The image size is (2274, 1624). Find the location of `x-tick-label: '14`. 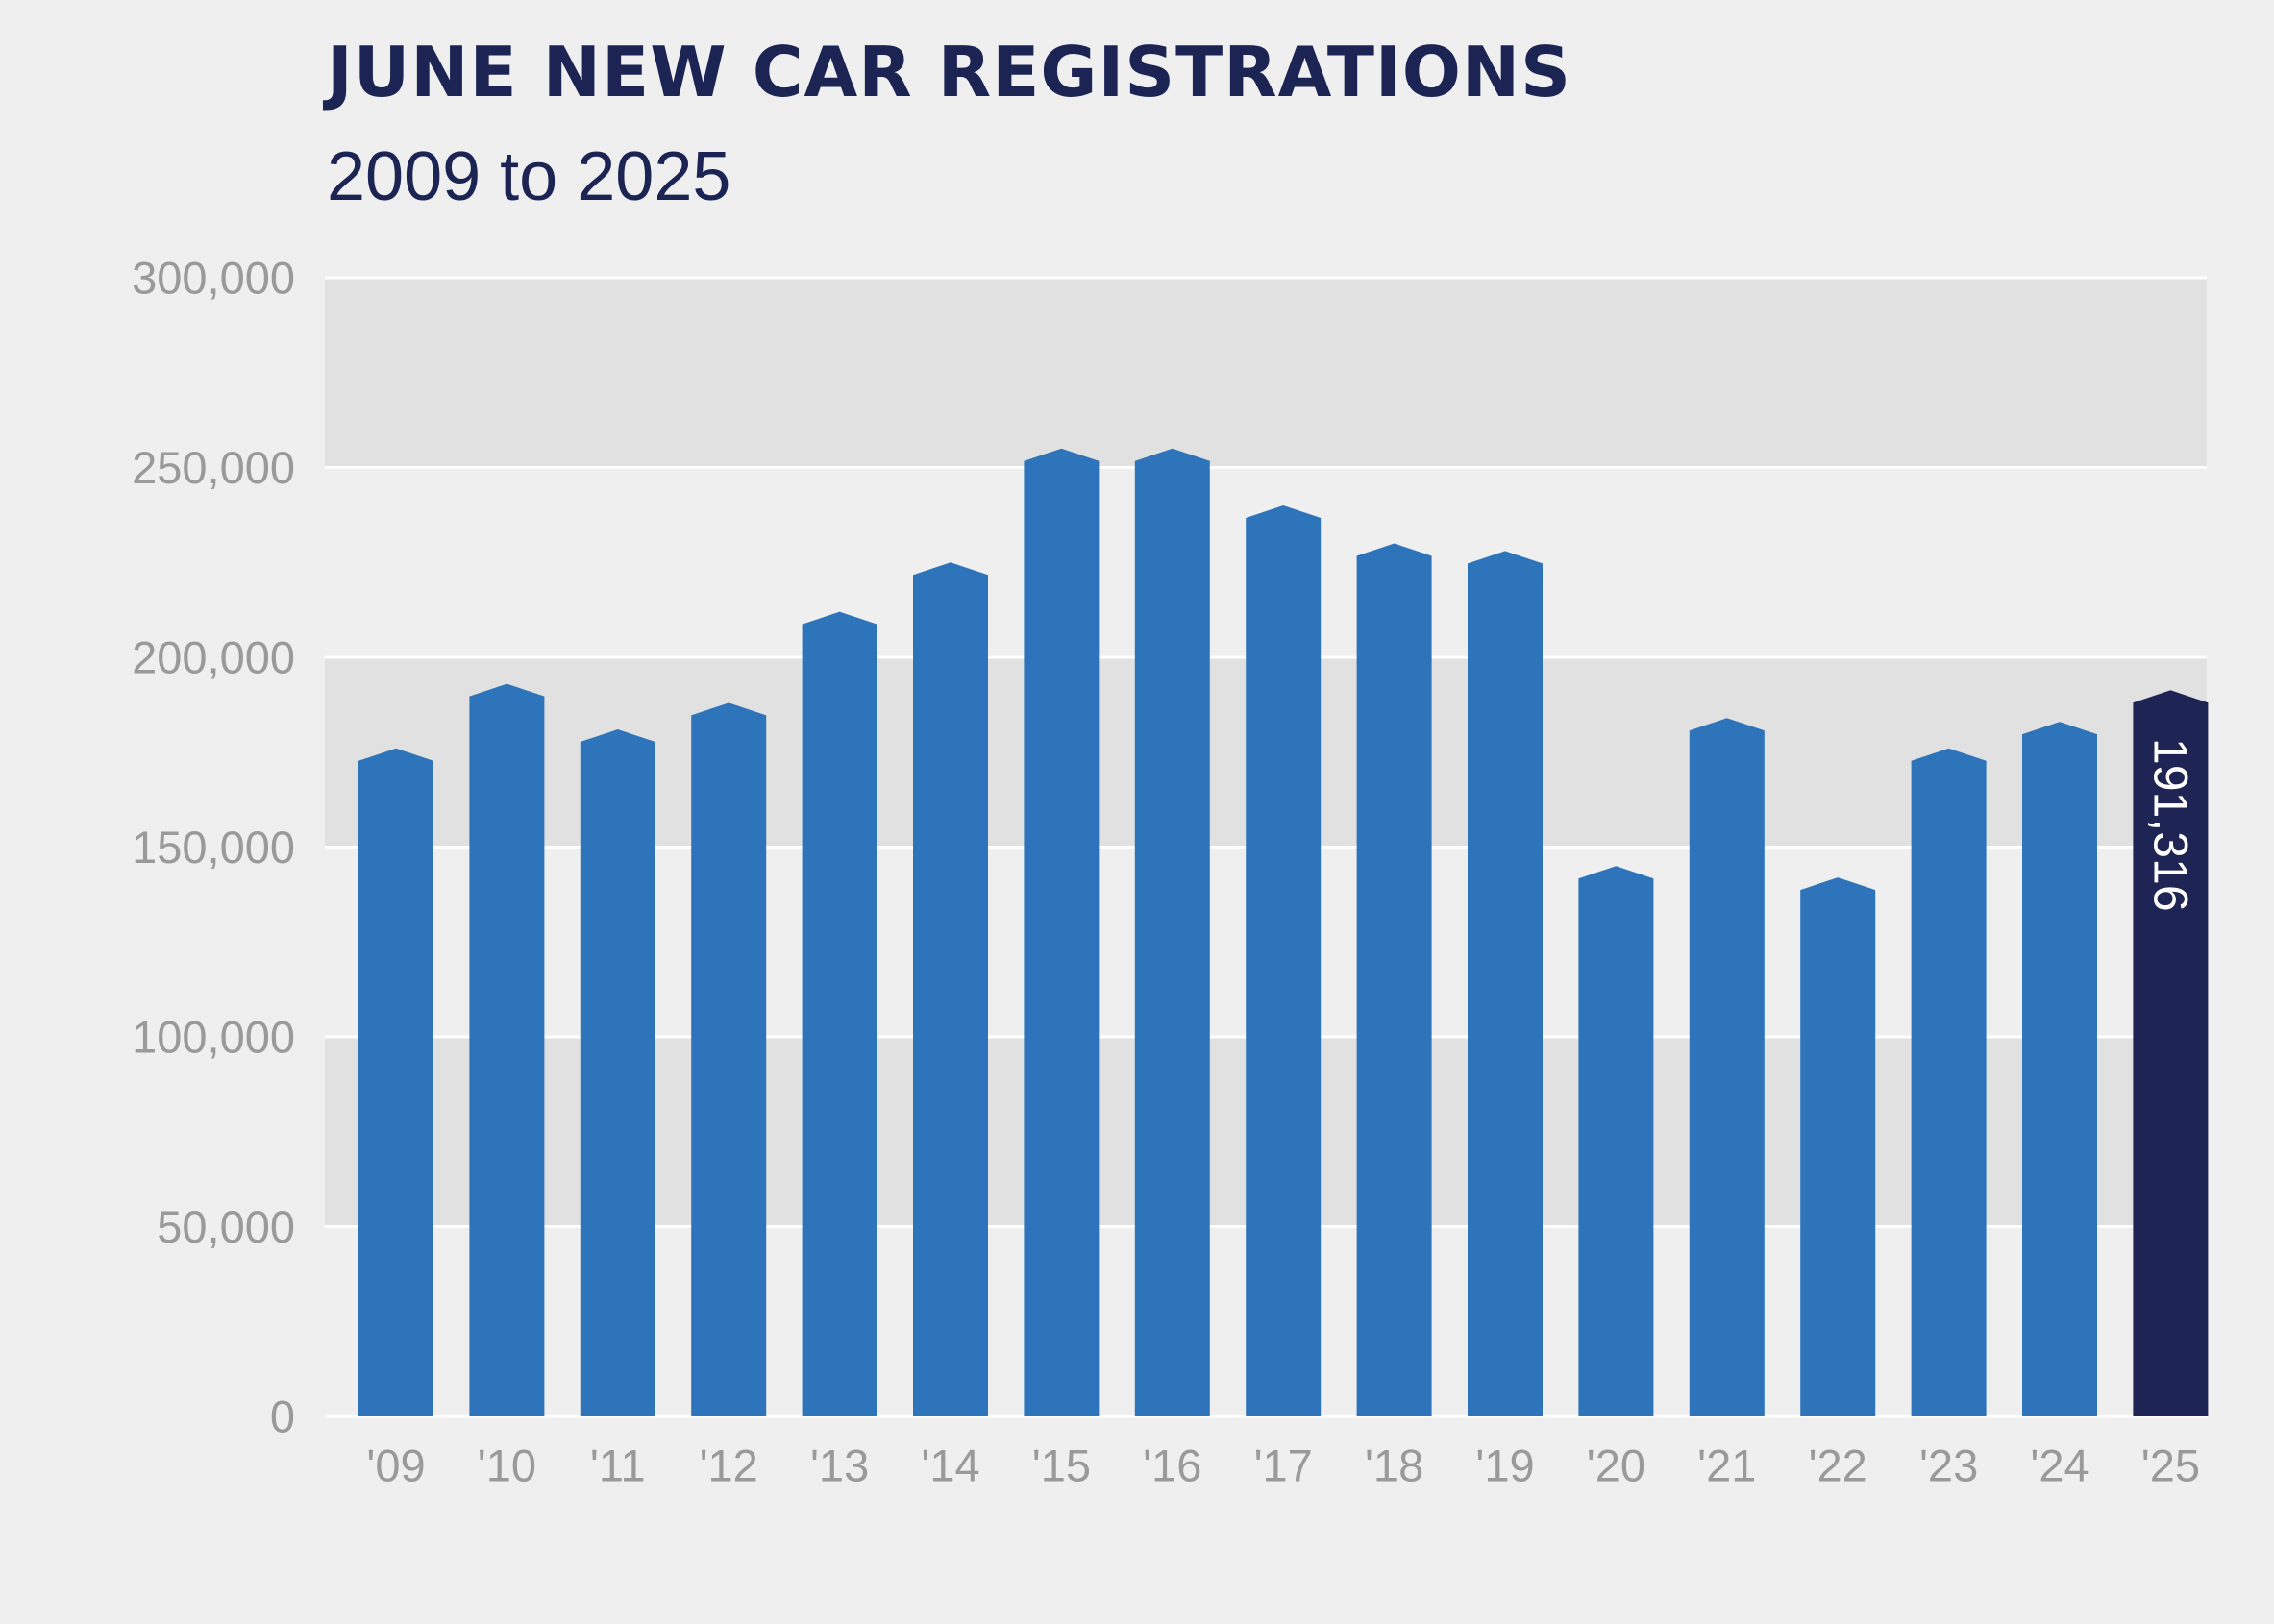

x-tick-label: '14 is located at coordinates (950, 1466).